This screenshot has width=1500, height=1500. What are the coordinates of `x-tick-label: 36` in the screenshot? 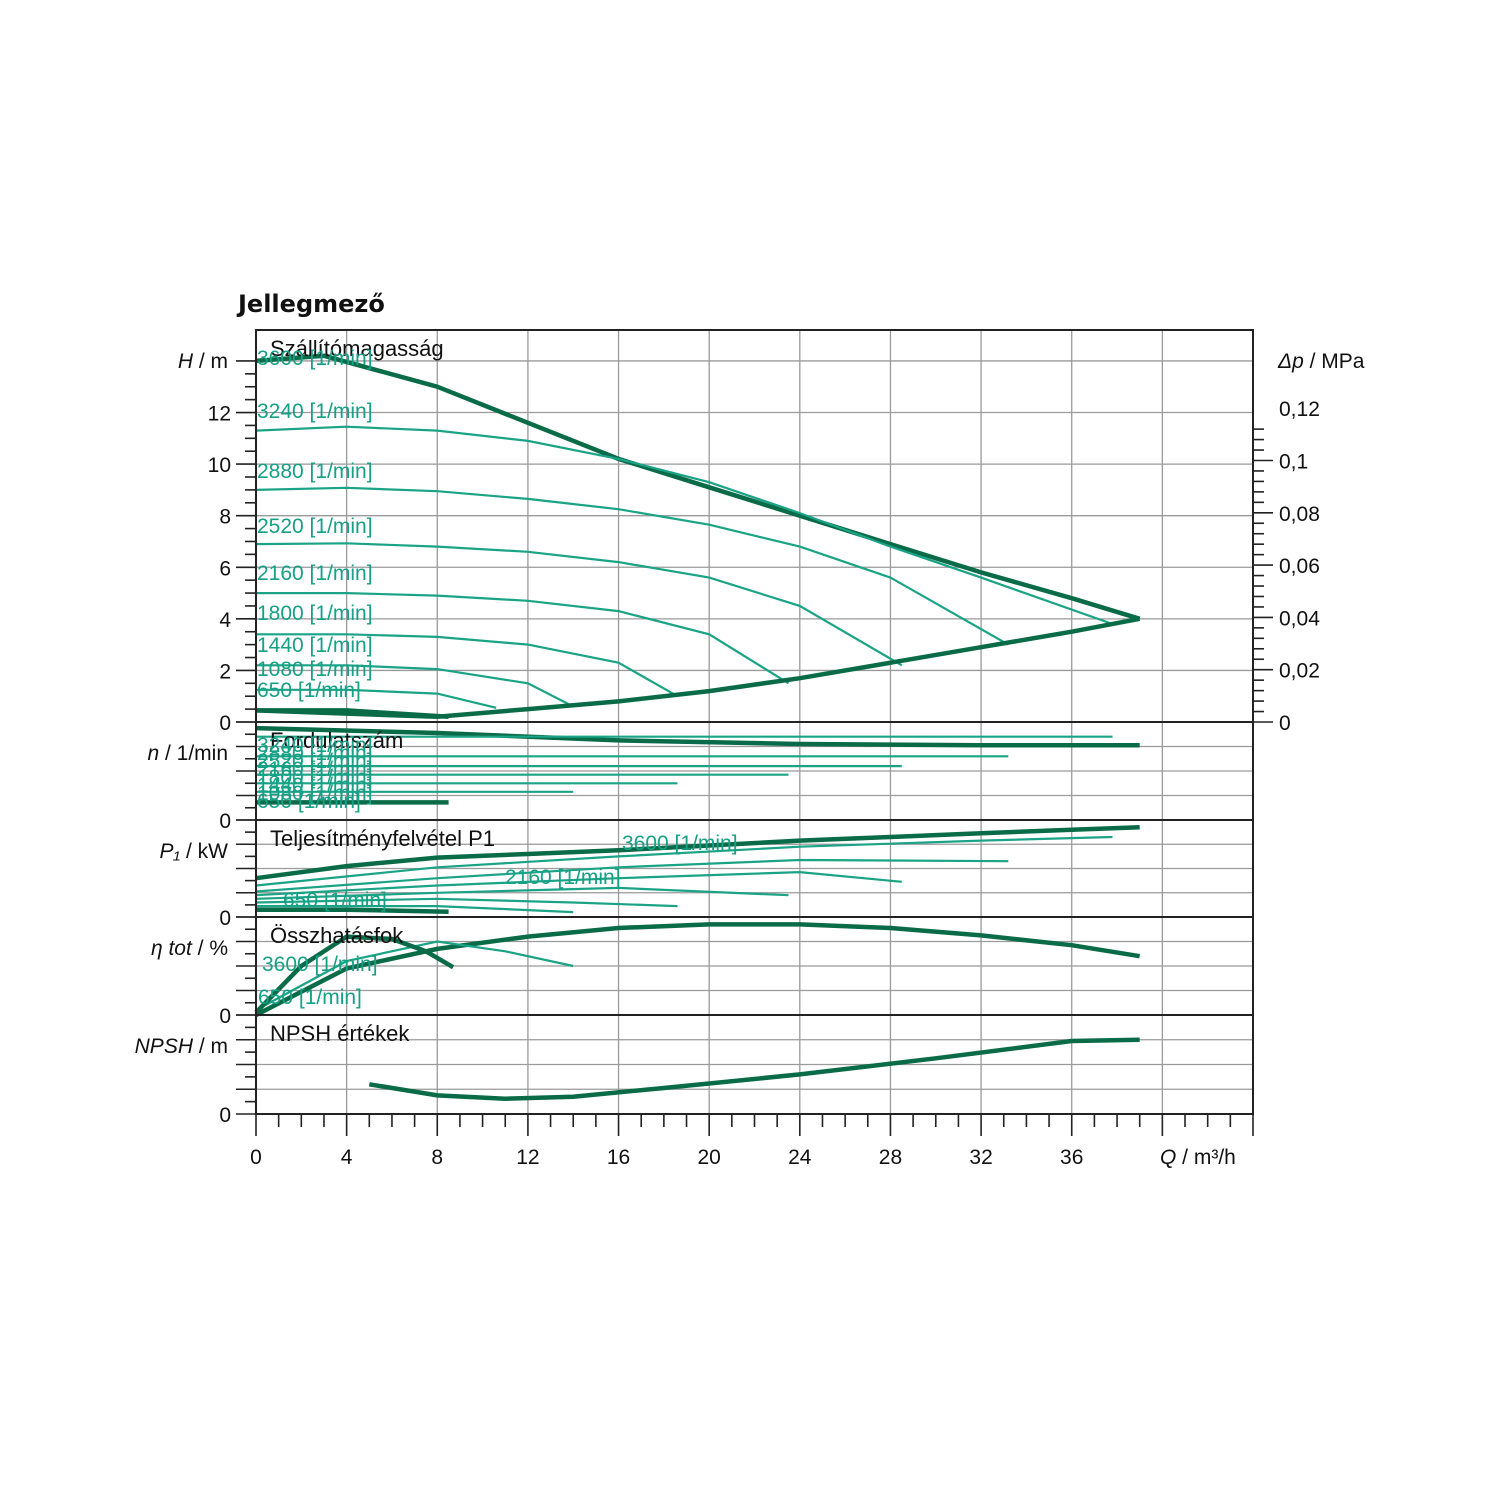 It's located at (1071, 1157).